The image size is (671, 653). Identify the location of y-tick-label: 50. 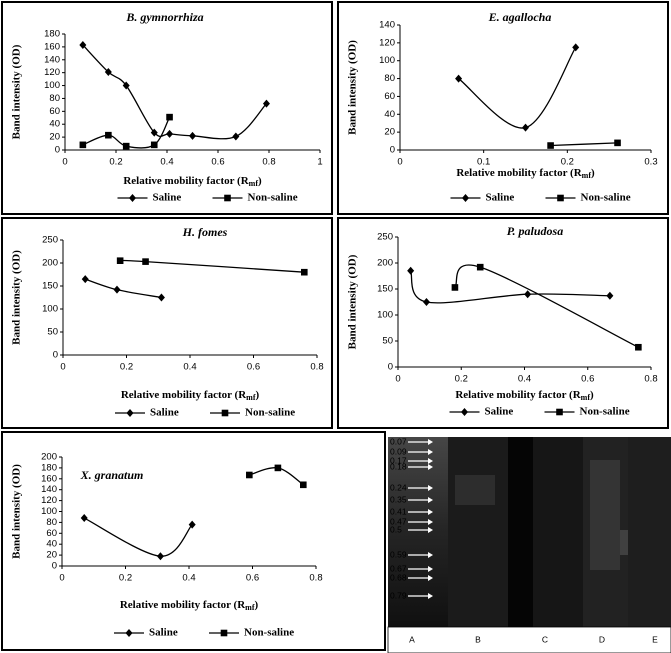
(387, 341).